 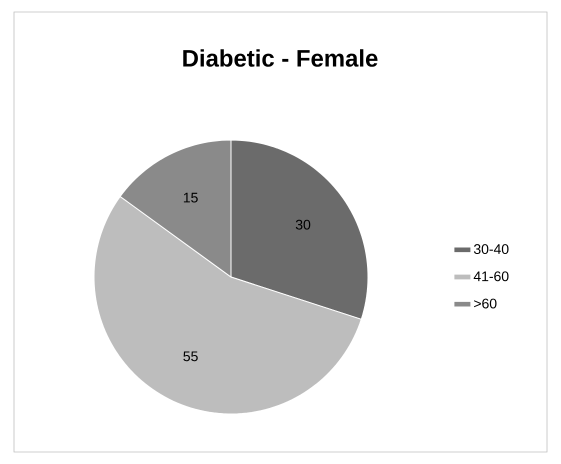 What do you see at coordinates (190, 356) in the screenshot?
I see `data-label: 55` at bounding box center [190, 356].